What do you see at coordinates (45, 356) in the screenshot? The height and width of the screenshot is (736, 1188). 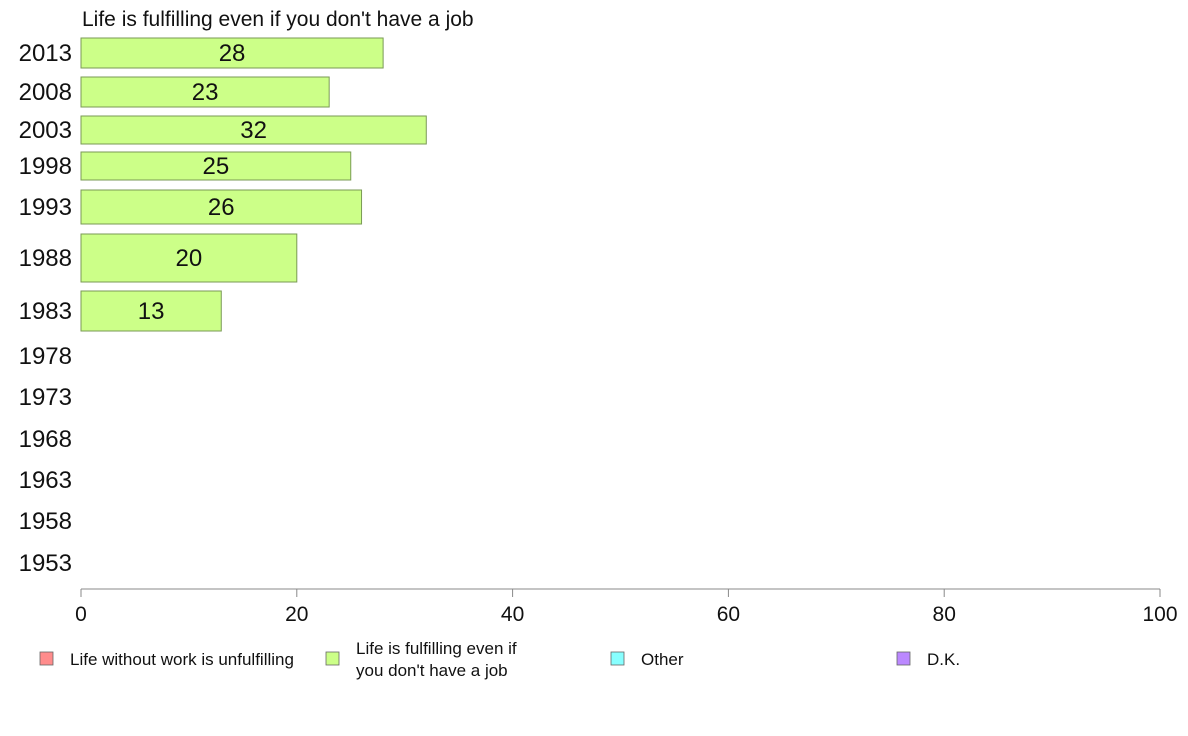 I see `y-tick-label: 1978` at bounding box center [45, 356].